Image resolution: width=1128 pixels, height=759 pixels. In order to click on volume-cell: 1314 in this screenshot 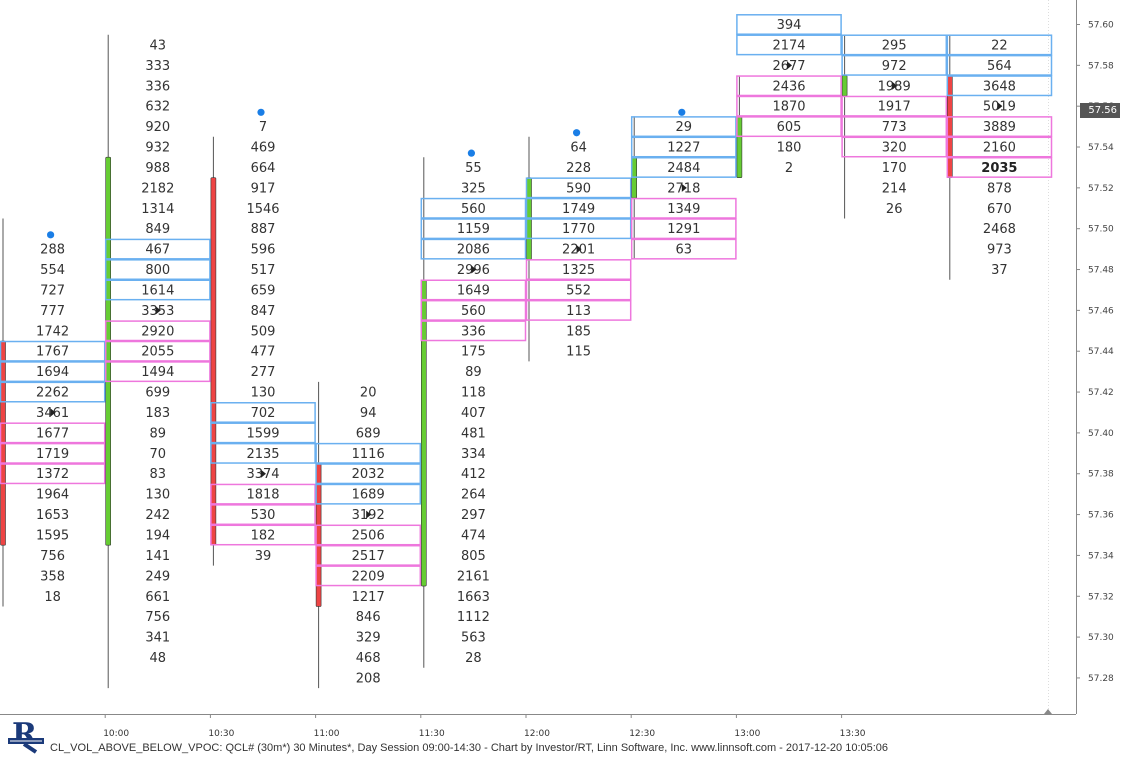, I will do `click(157, 209)`.